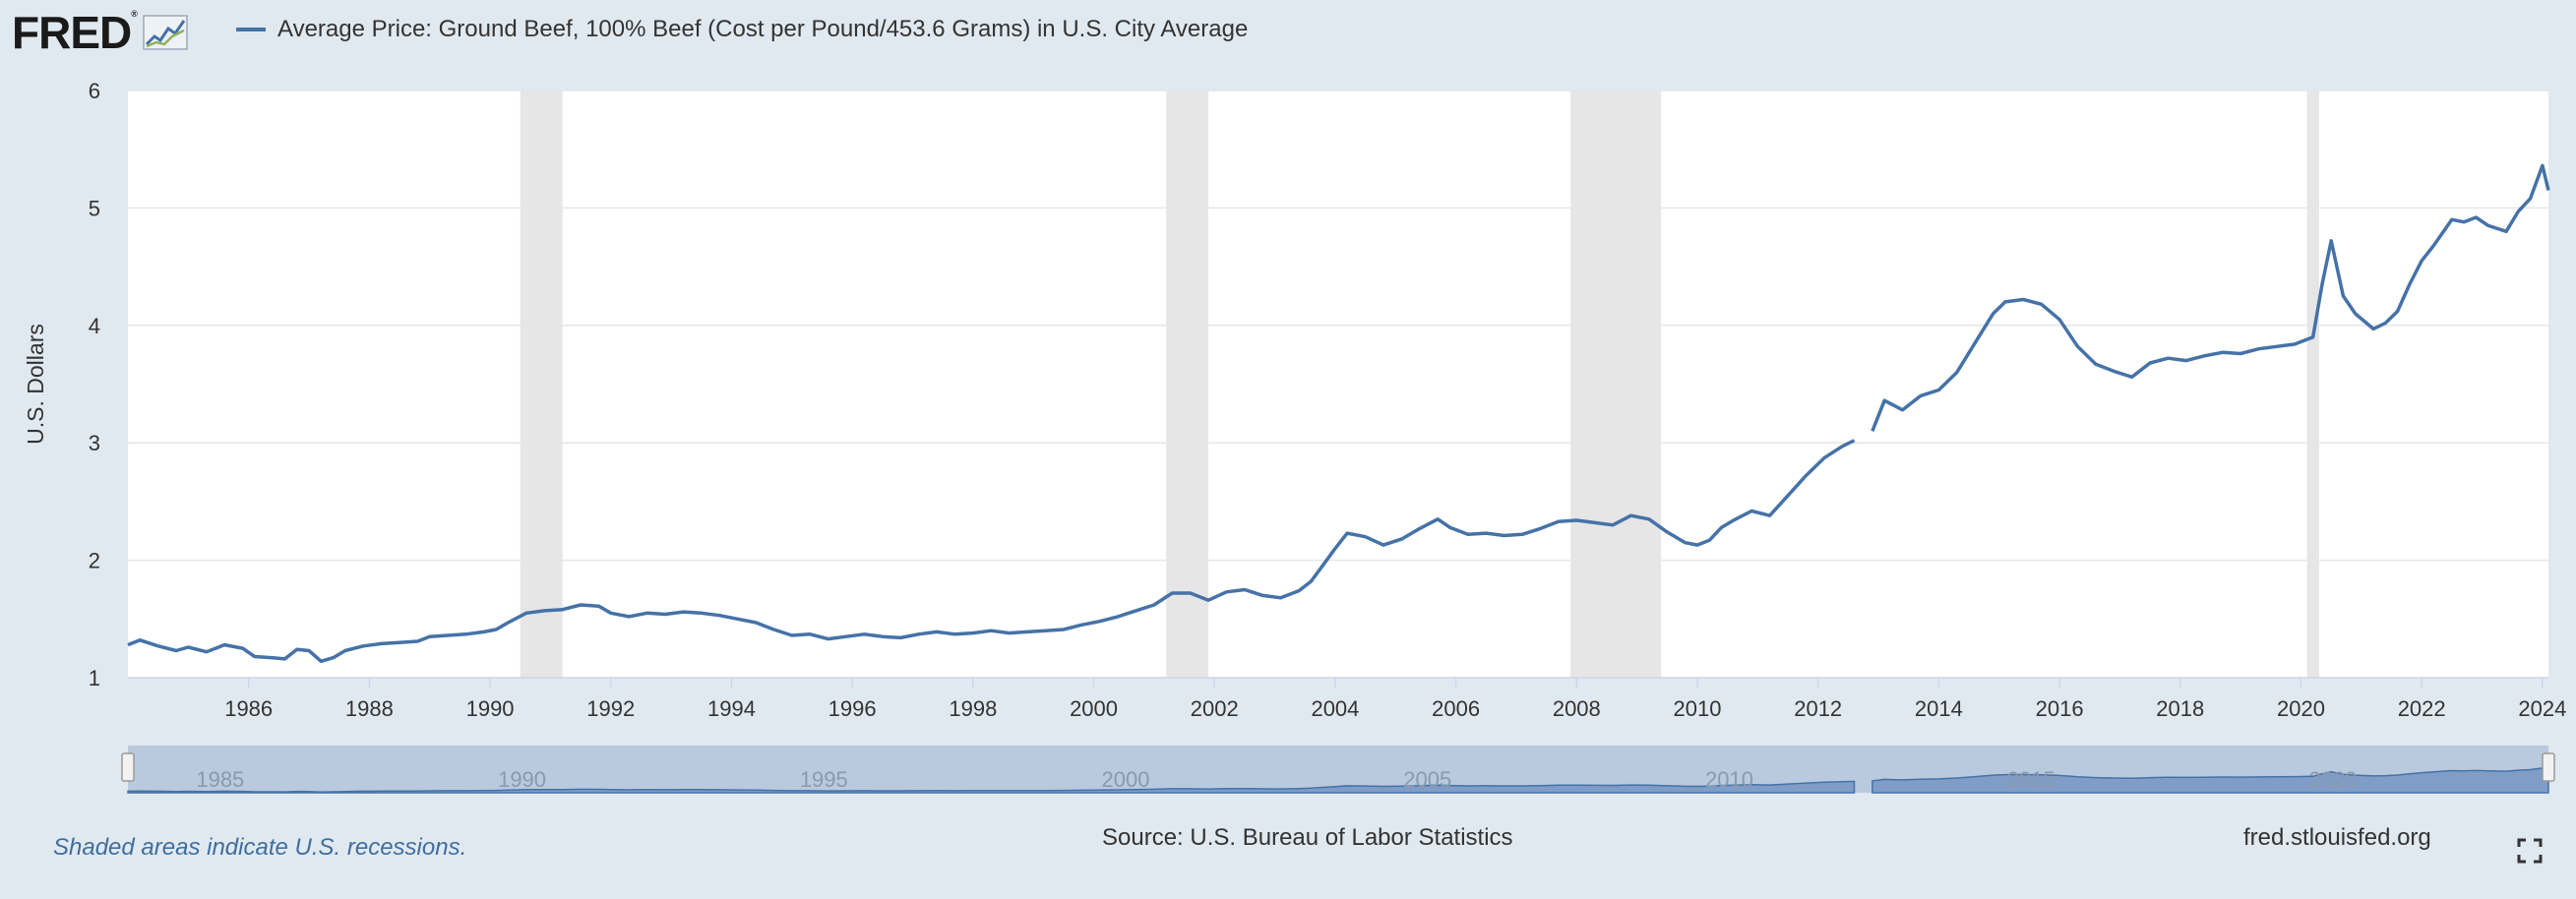 The image size is (2576, 899). I want to click on navigator-tick-label: 2010, so click(1729, 779).